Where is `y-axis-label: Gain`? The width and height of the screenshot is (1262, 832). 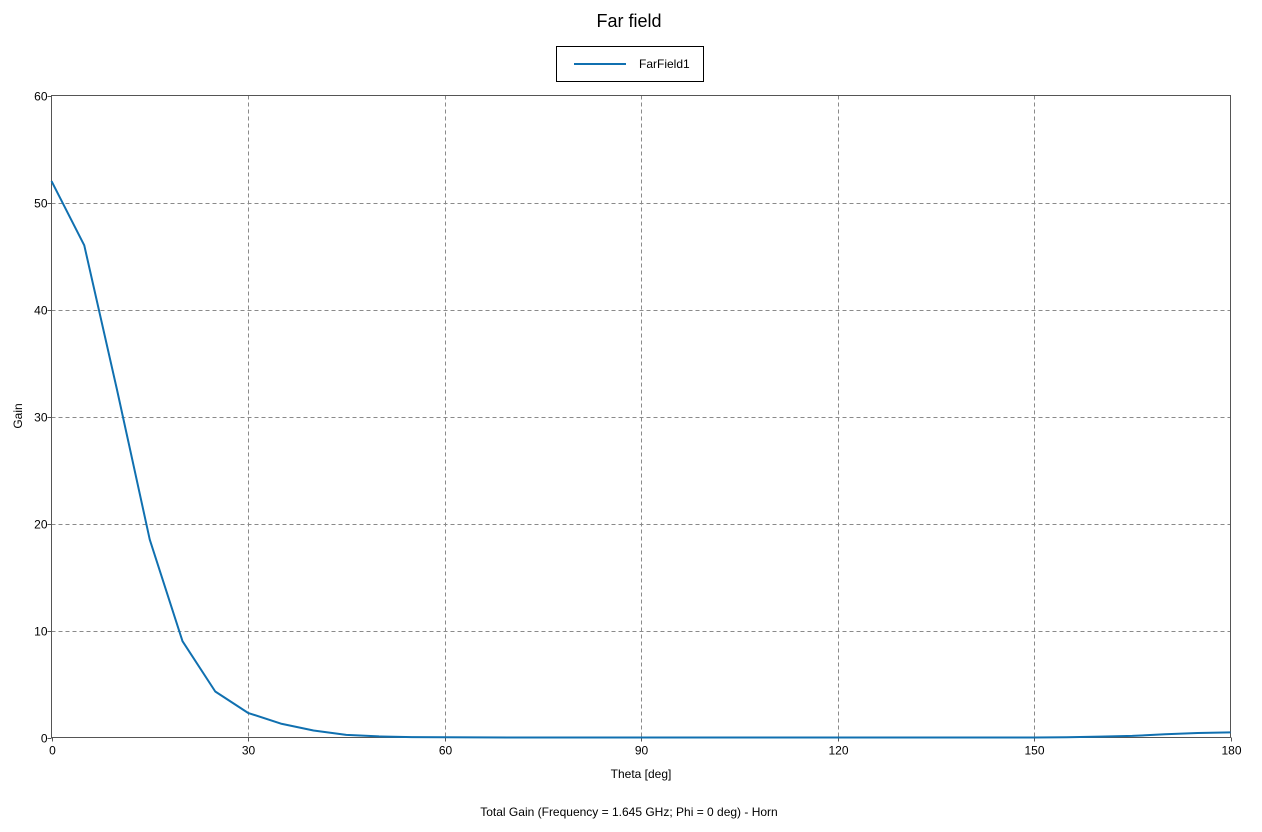
y-axis-label: Gain is located at coordinates (18, 415).